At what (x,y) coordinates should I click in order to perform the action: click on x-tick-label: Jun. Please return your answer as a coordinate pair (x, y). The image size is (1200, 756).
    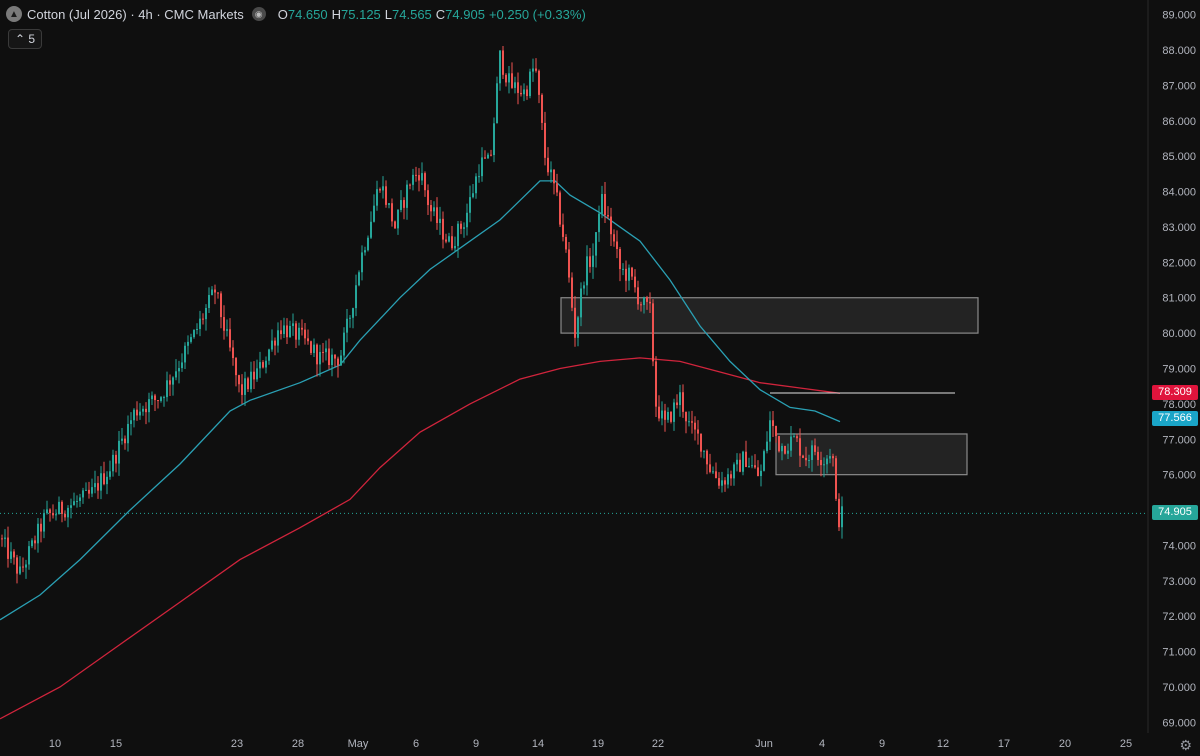
    Looking at the image, I should click on (764, 744).